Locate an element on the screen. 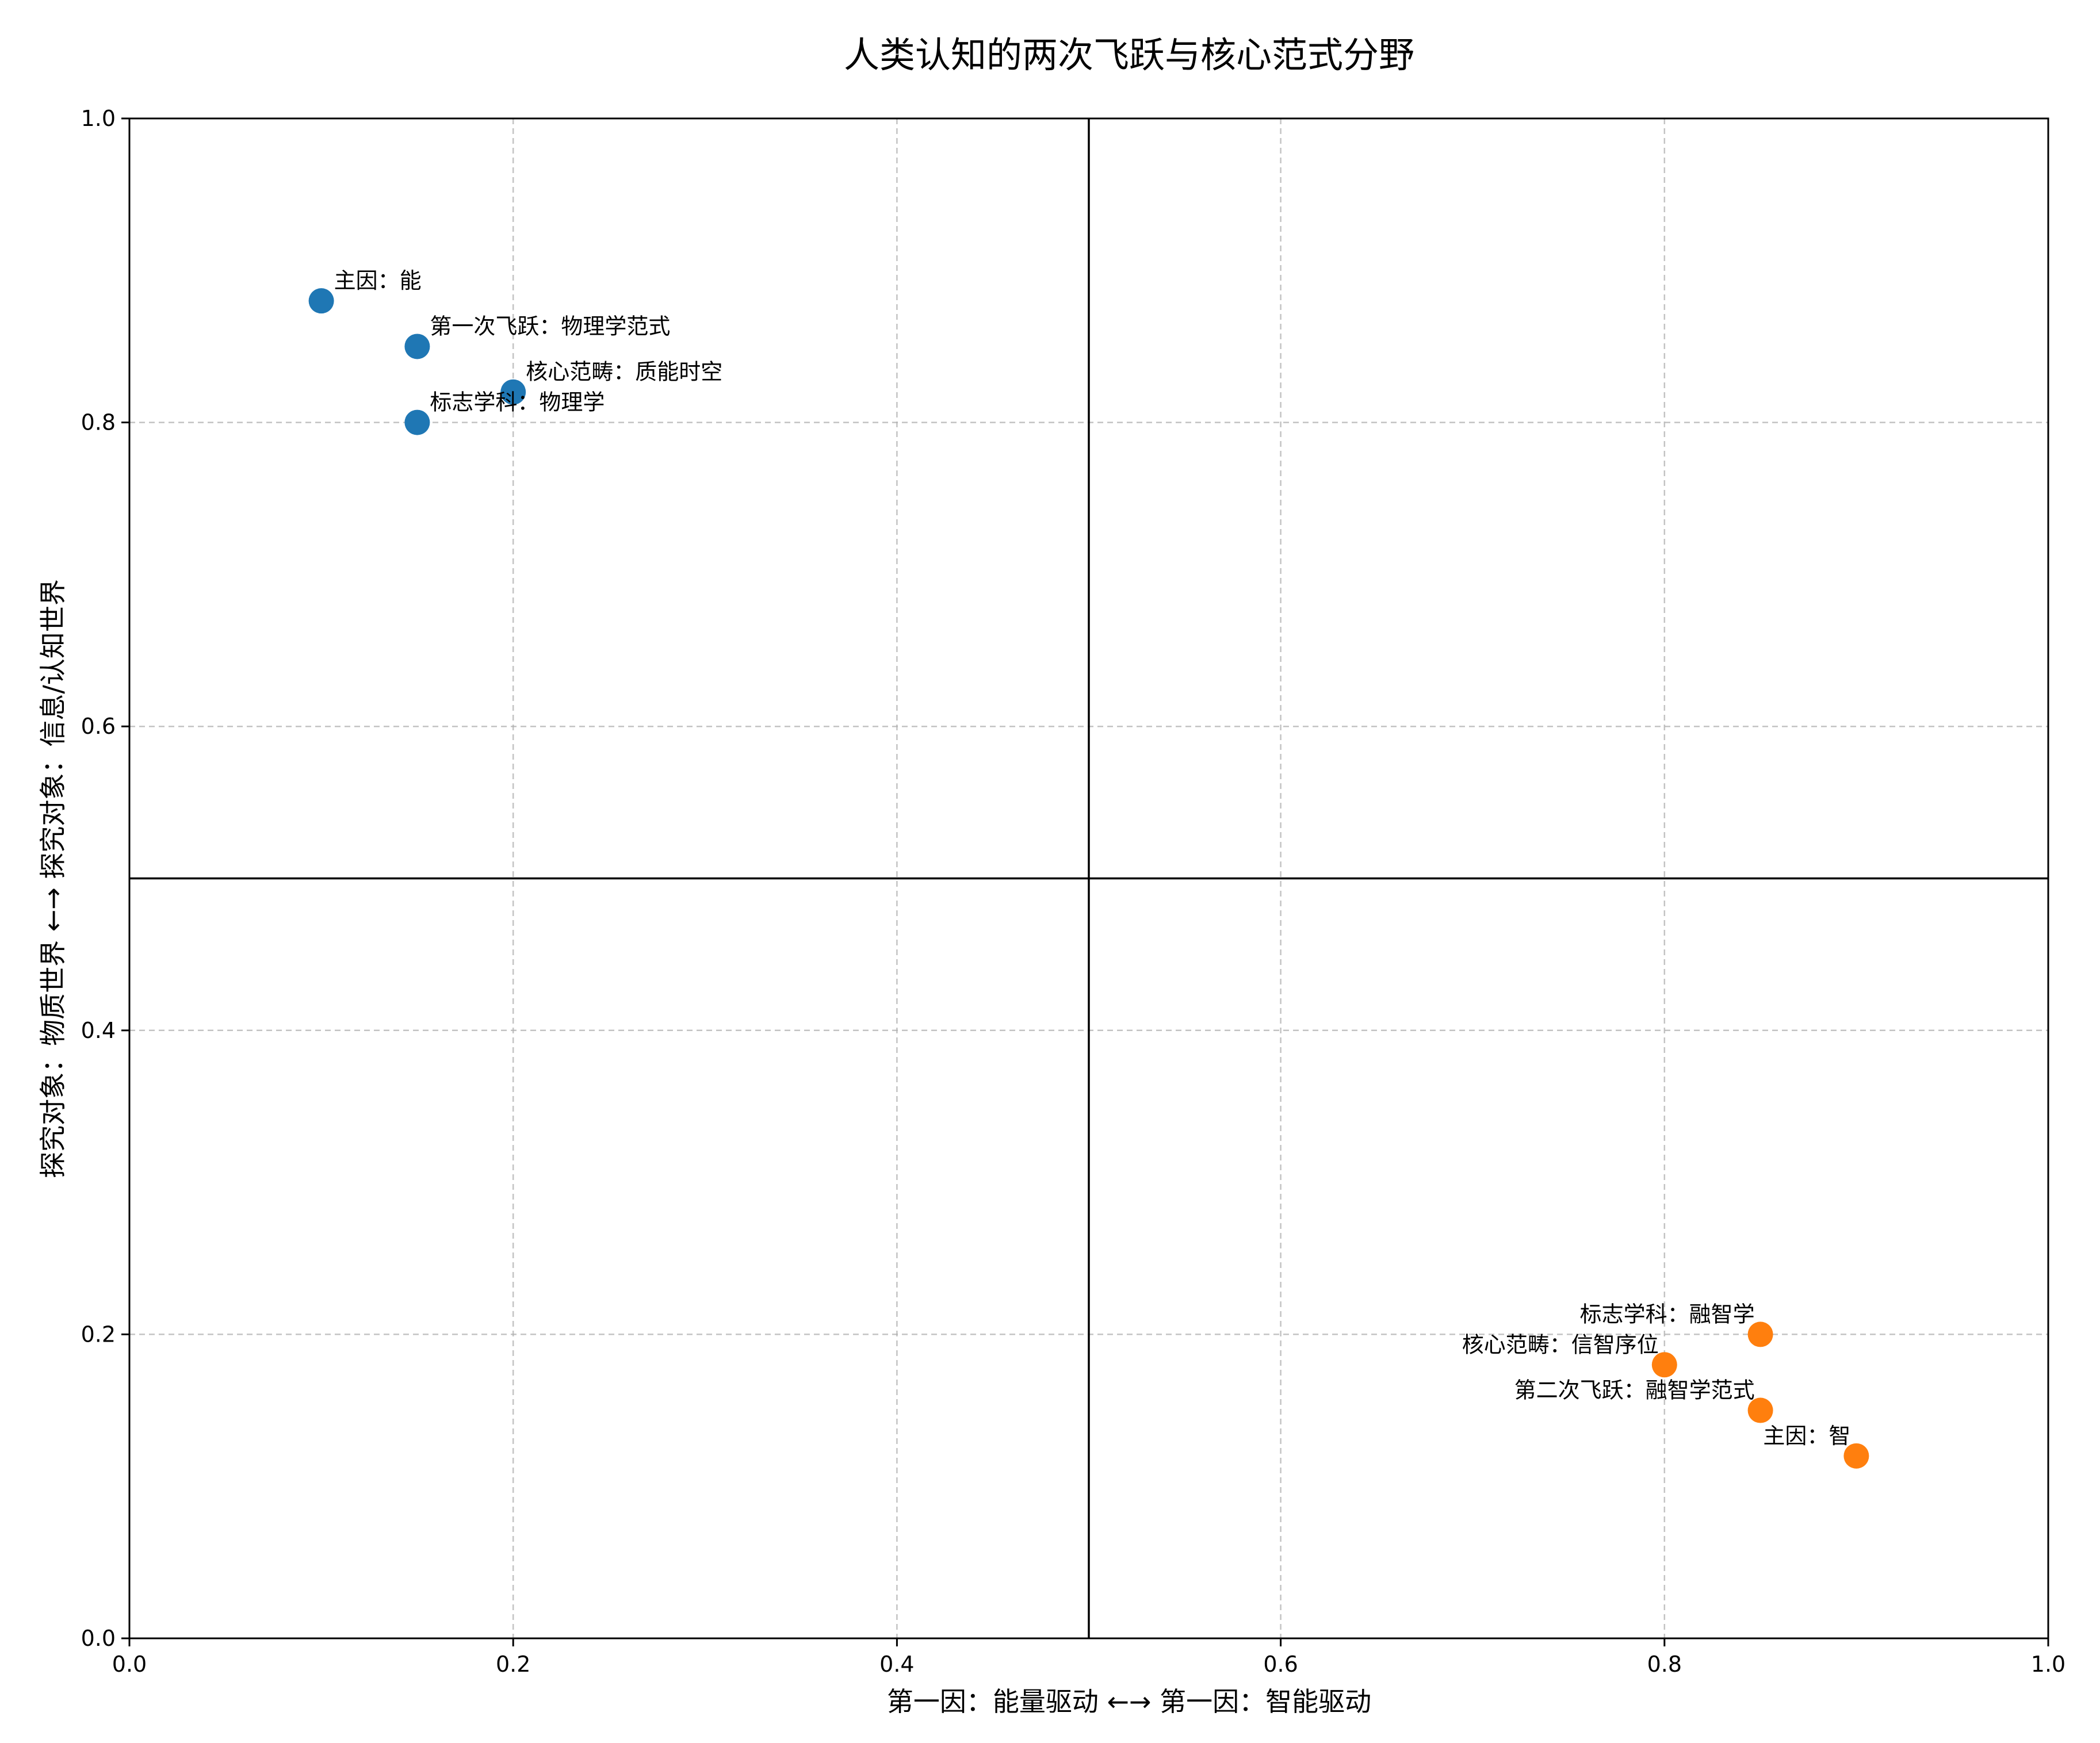 Image resolution: width=2100 pixels, height=1743 pixels. y-axis-label: 探究对象：物质世界 ←→ 探究对象：信息/认知世界 is located at coordinates (53, 878).